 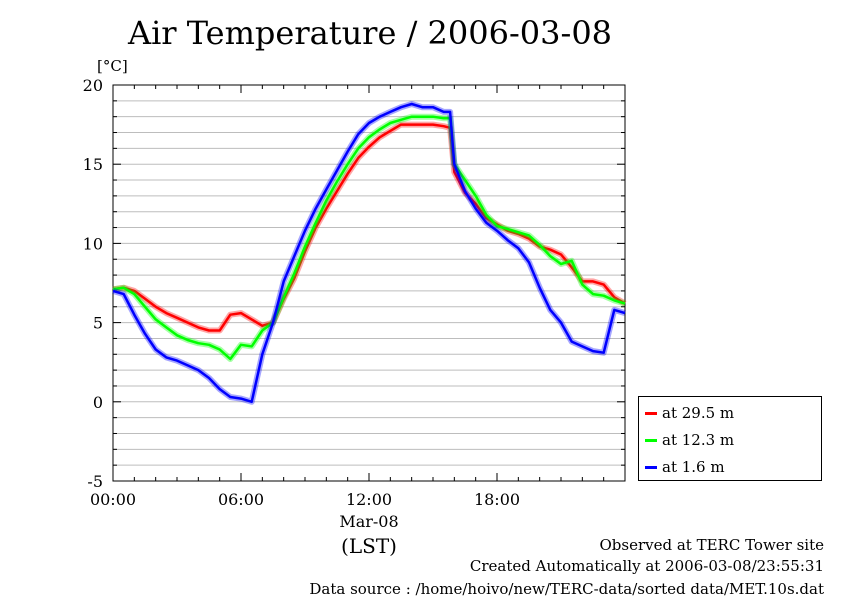 What do you see at coordinates (711, 545) in the screenshot?
I see `footer-site: Observed at TERC Tower site` at bounding box center [711, 545].